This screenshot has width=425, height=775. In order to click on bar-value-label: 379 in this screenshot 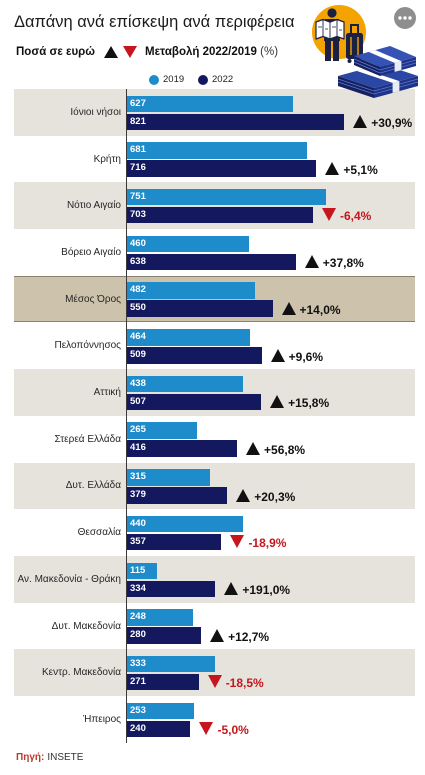, I will do `click(138, 495)`.